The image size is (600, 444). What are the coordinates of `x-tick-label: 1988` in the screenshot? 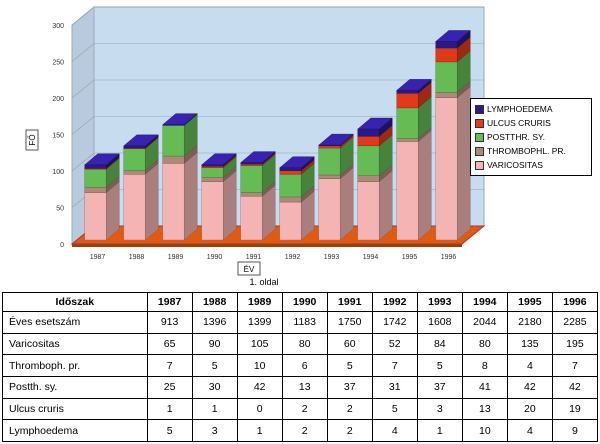 It's located at (137, 257).